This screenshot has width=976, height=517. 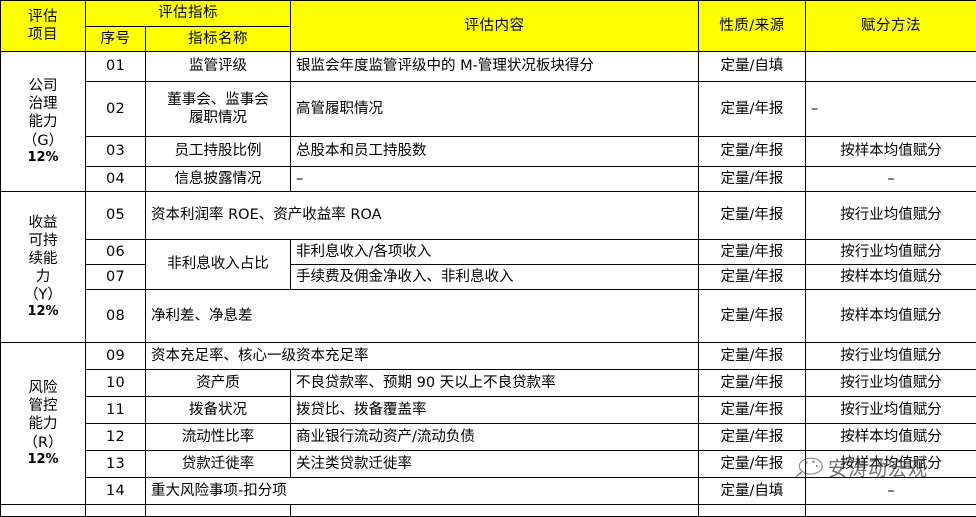 What do you see at coordinates (218, 118) in the screenshot?
I see `row-name-line2: 履职情况` at bounding box center [218, 118].